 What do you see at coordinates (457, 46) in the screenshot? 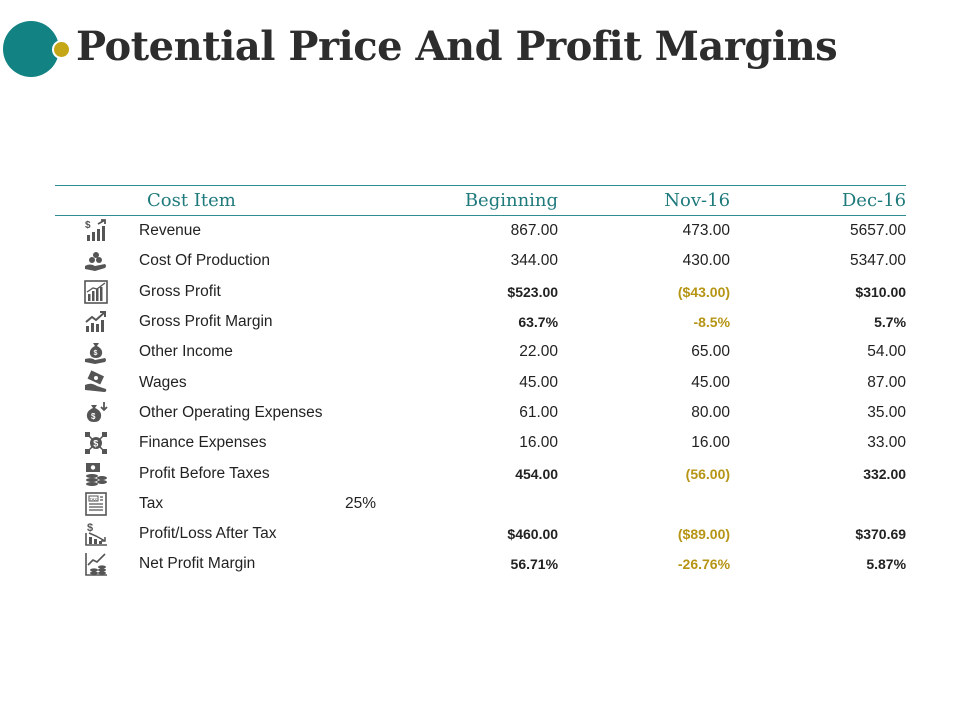
I see `page-title: Potential Price And Profit Margins` at bounding box center [457, 46].